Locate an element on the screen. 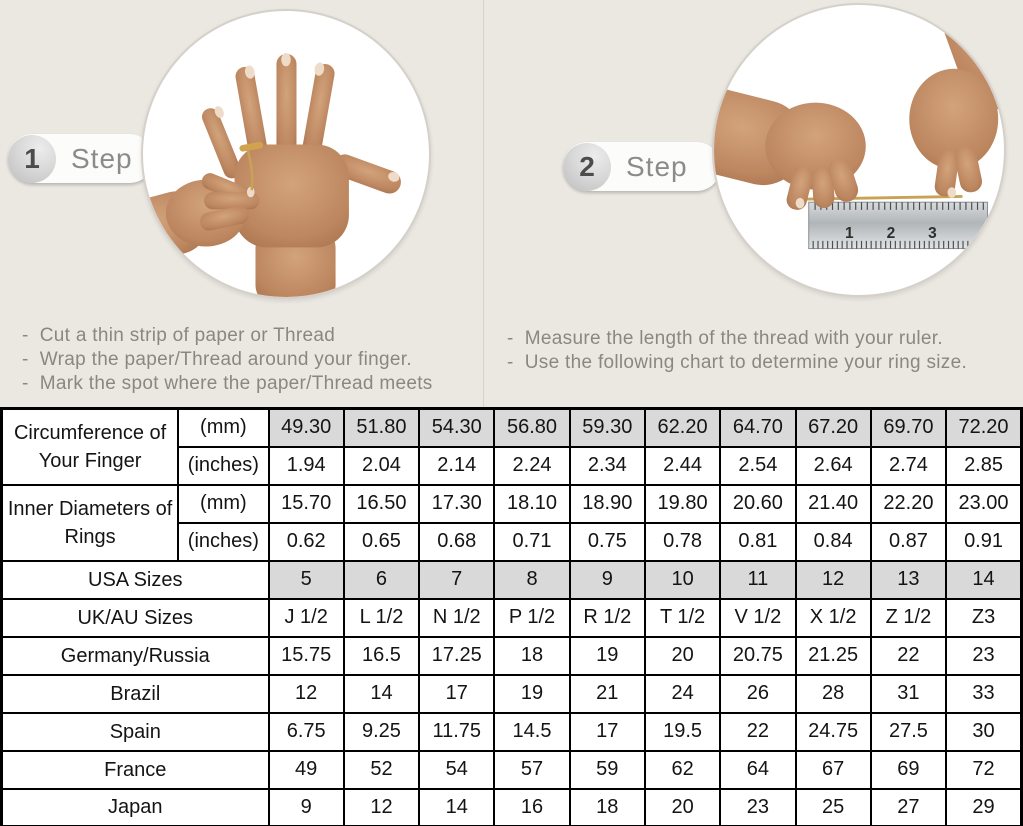 Image resolution: width=1023 pixels, height=826 pixels. size-value-cell: 1.94 is located at coordinates (306, 465).